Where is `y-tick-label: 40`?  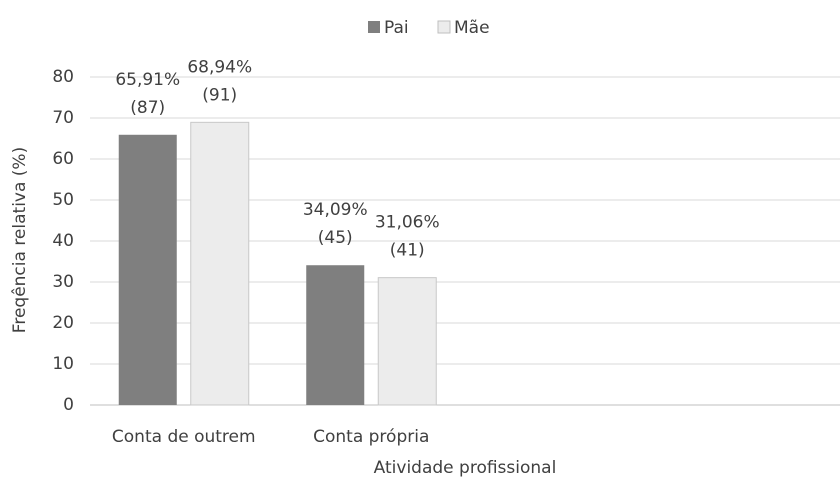 y-tick-label: 40 is located at coordinates (63, 241).